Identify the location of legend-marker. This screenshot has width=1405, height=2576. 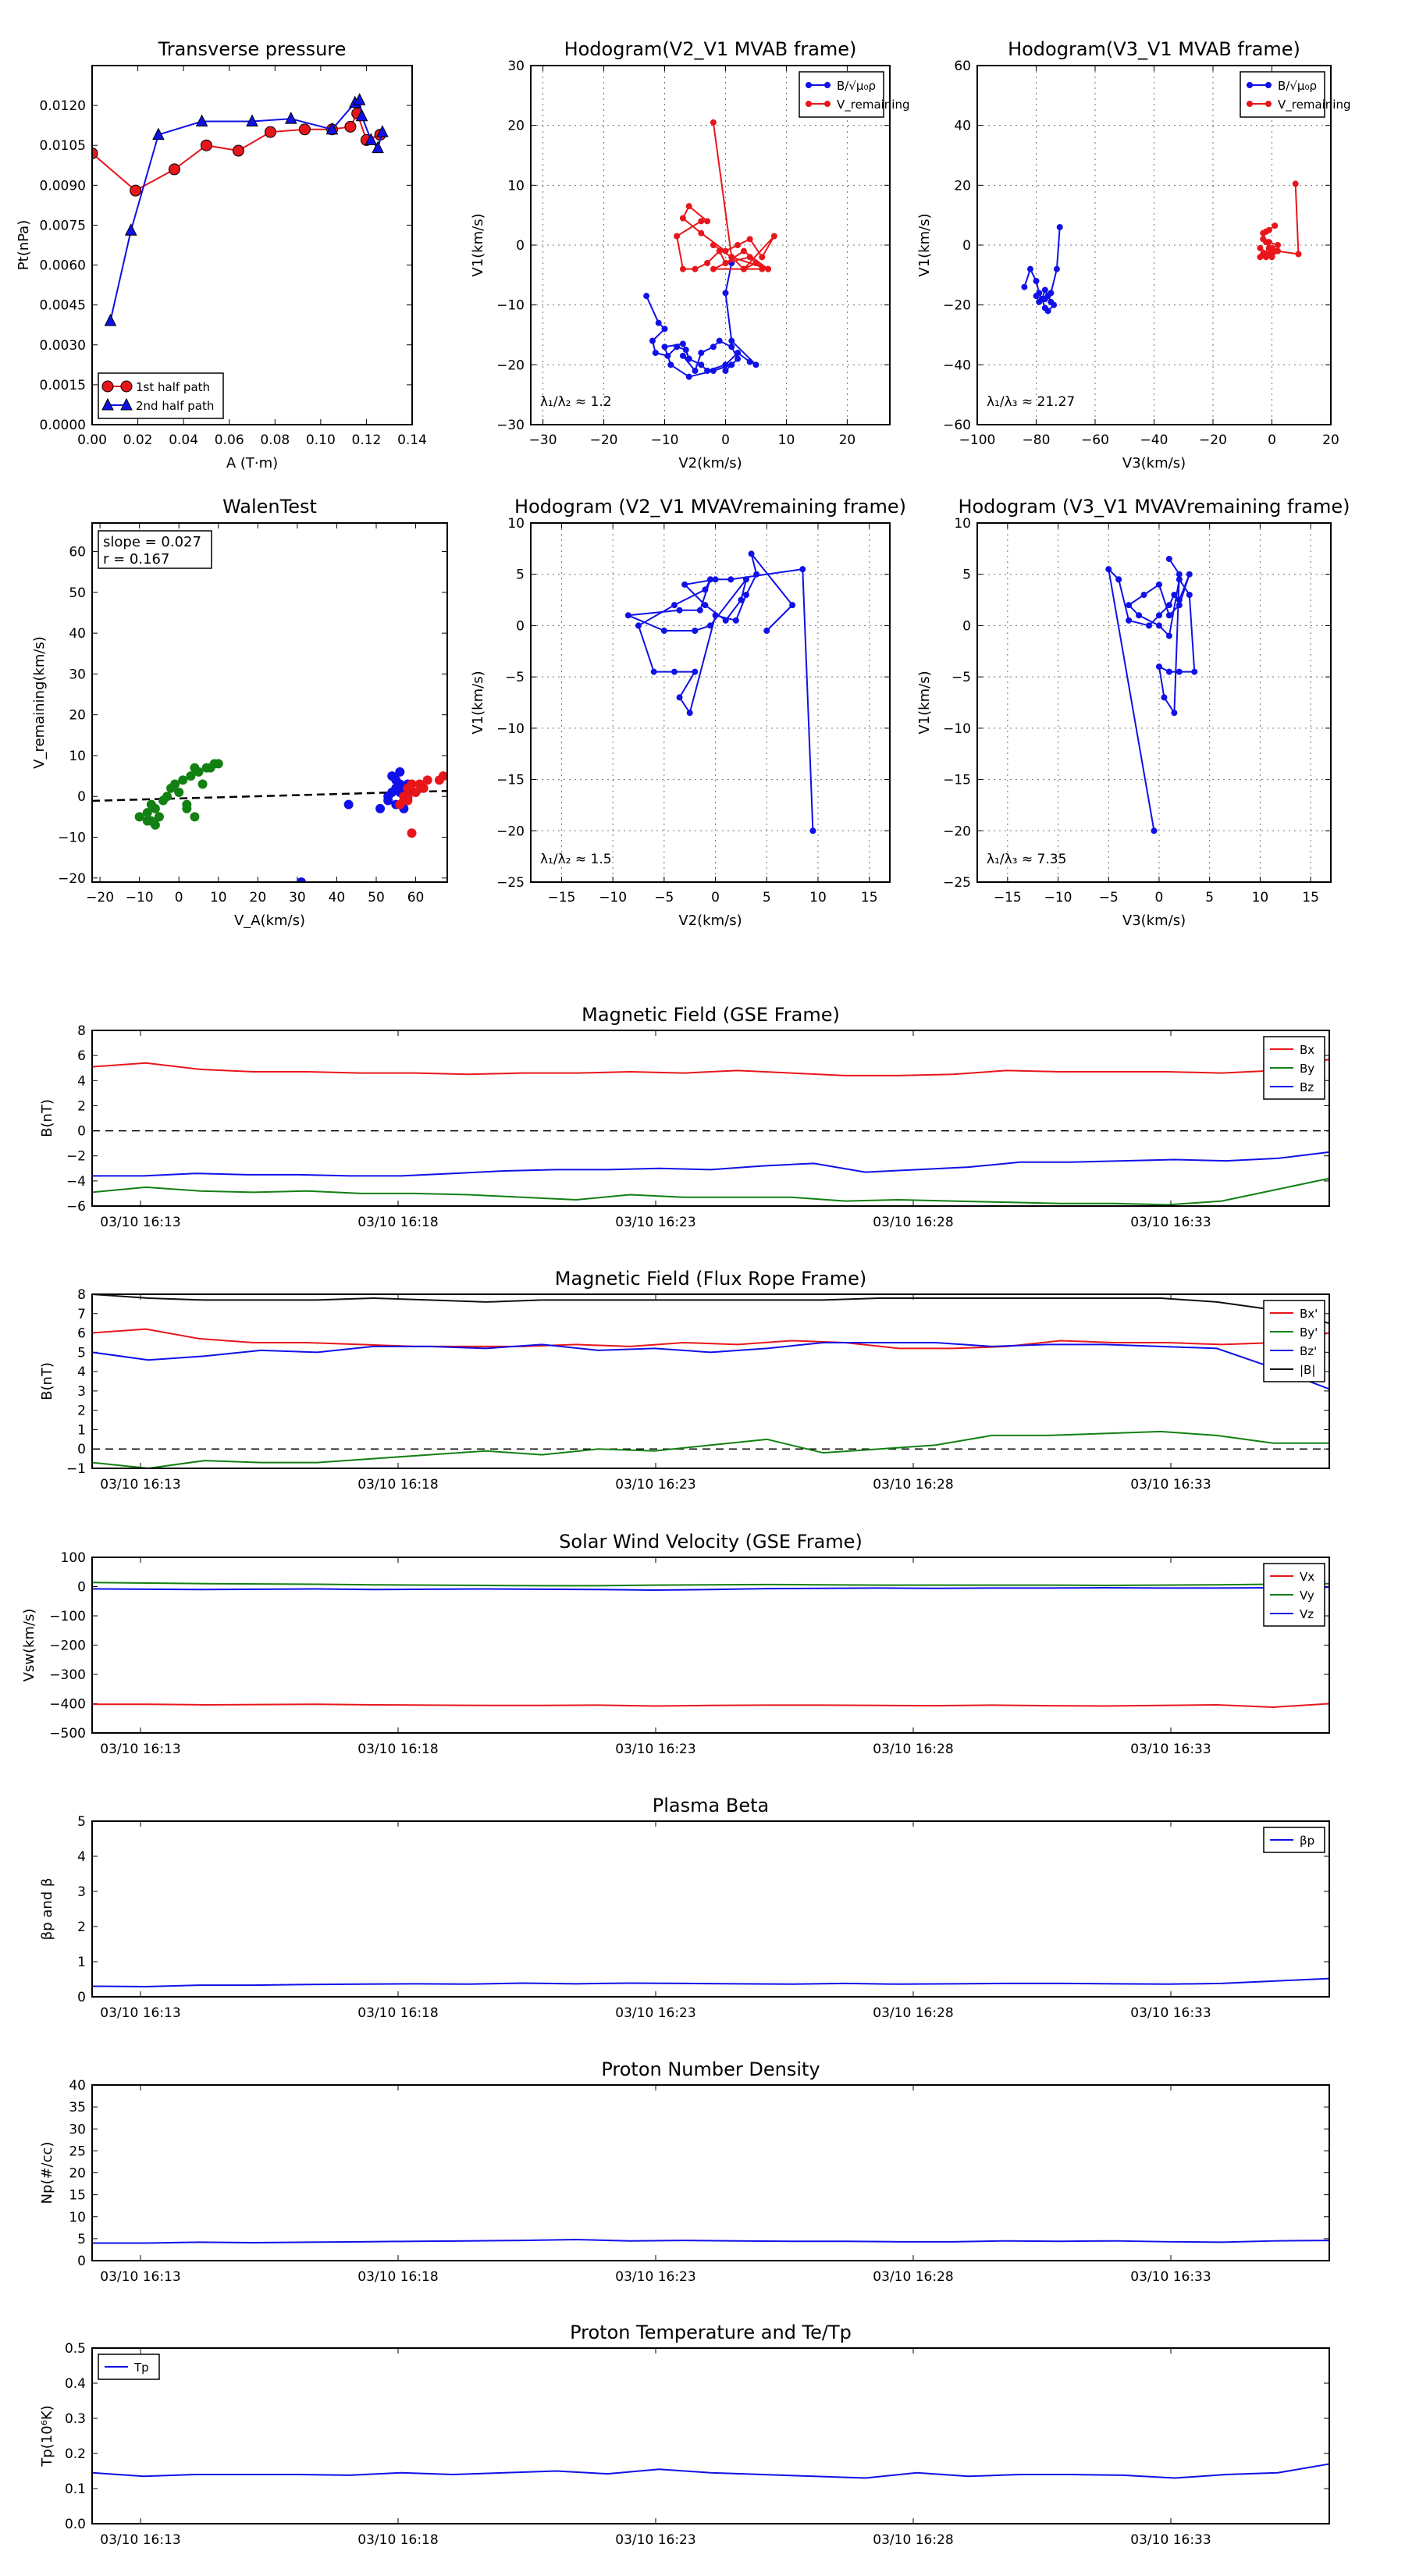
(827, 85).